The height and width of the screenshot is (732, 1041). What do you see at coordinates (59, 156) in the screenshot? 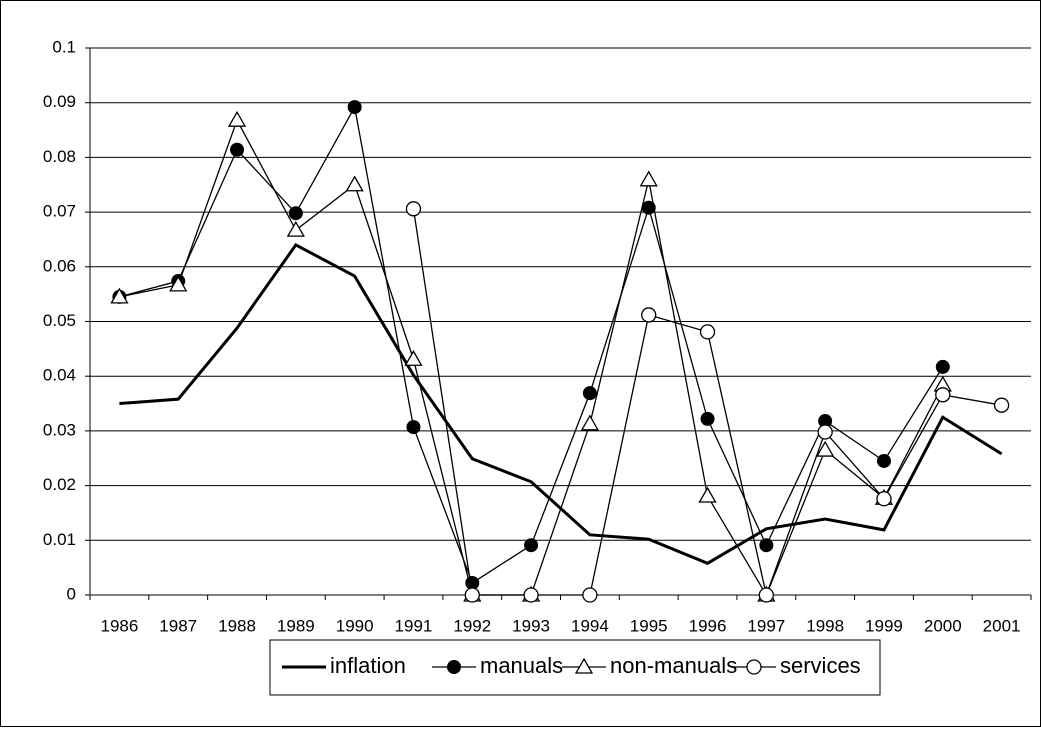
I see `y-tick-label: 0.08` at bounding box center [59, 156].